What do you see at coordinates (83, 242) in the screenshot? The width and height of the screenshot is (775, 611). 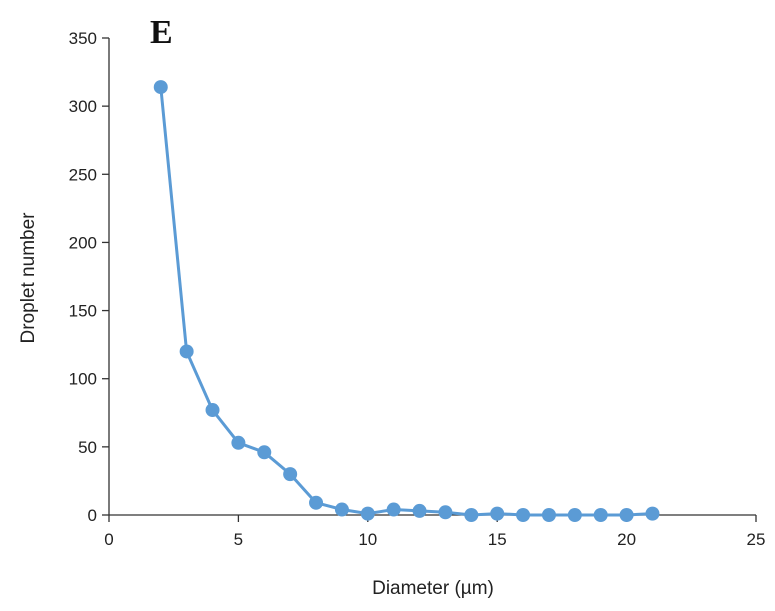 I see `y-tick-label: 200` at bounding box center [83, 242].